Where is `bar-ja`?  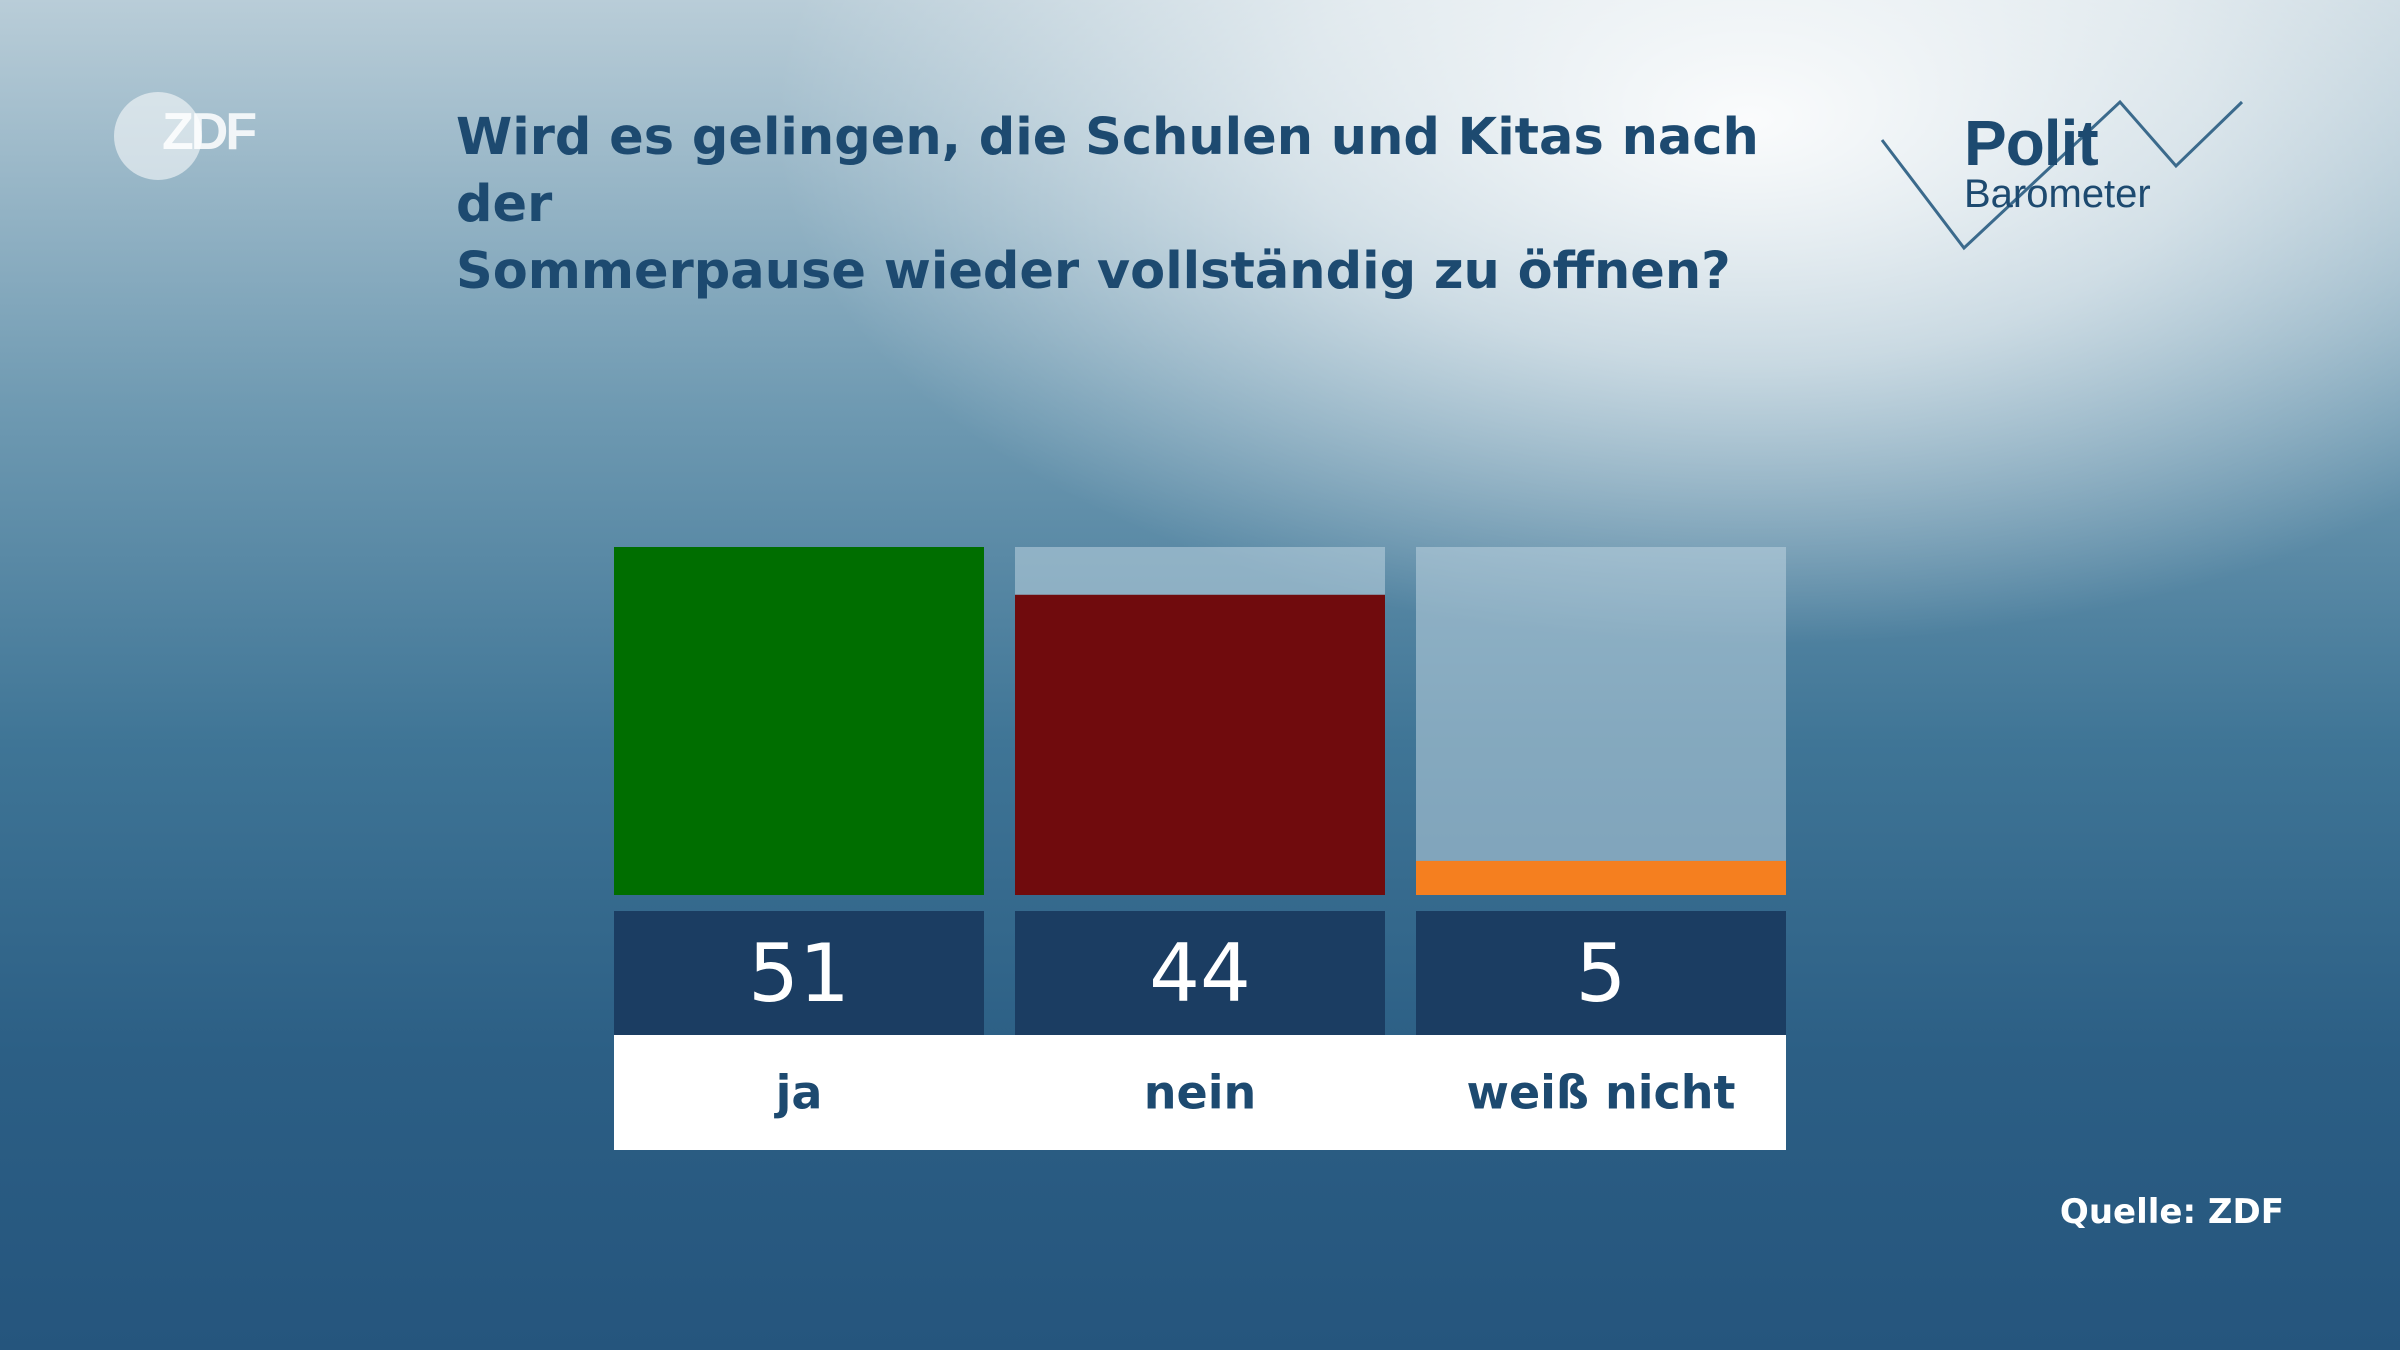 bar-ja is located at coordinates (799, 721).